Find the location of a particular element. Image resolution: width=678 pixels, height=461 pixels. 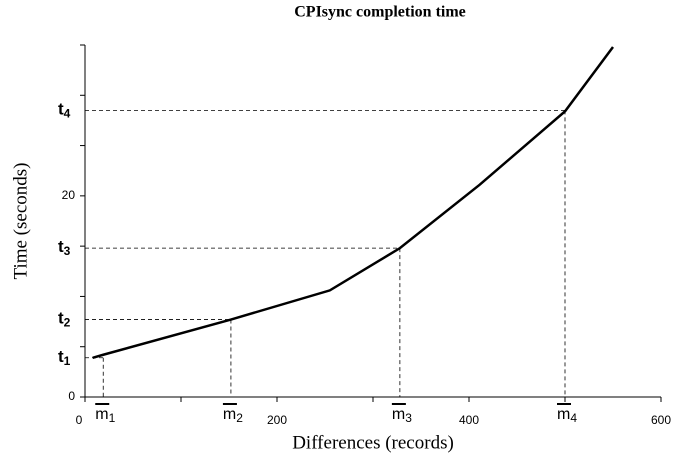

t-sub: 2 is located at coordinates (67, 323).